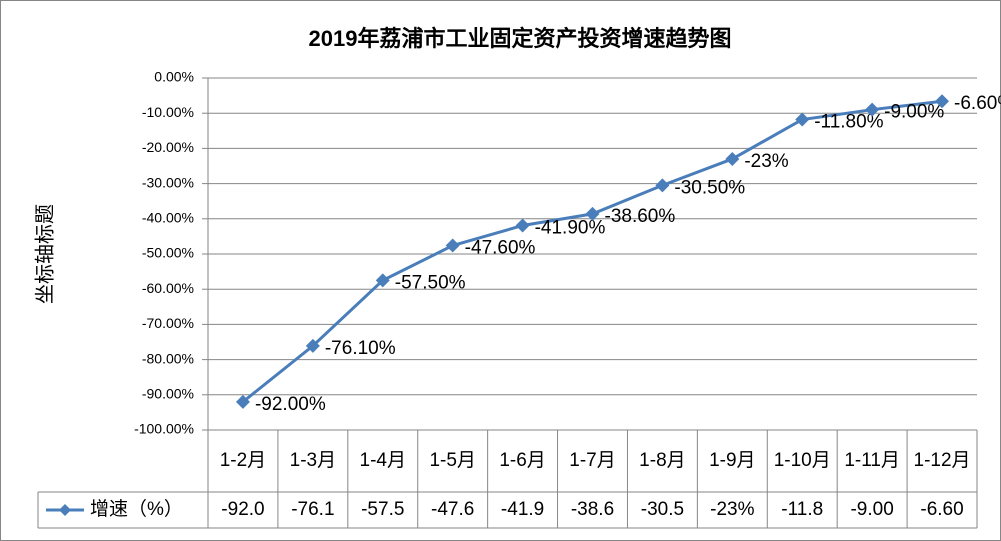  Describe the element at coordinates (168, 394) in the screenshot. I see `y-tick-label: -90.00%` at that location.